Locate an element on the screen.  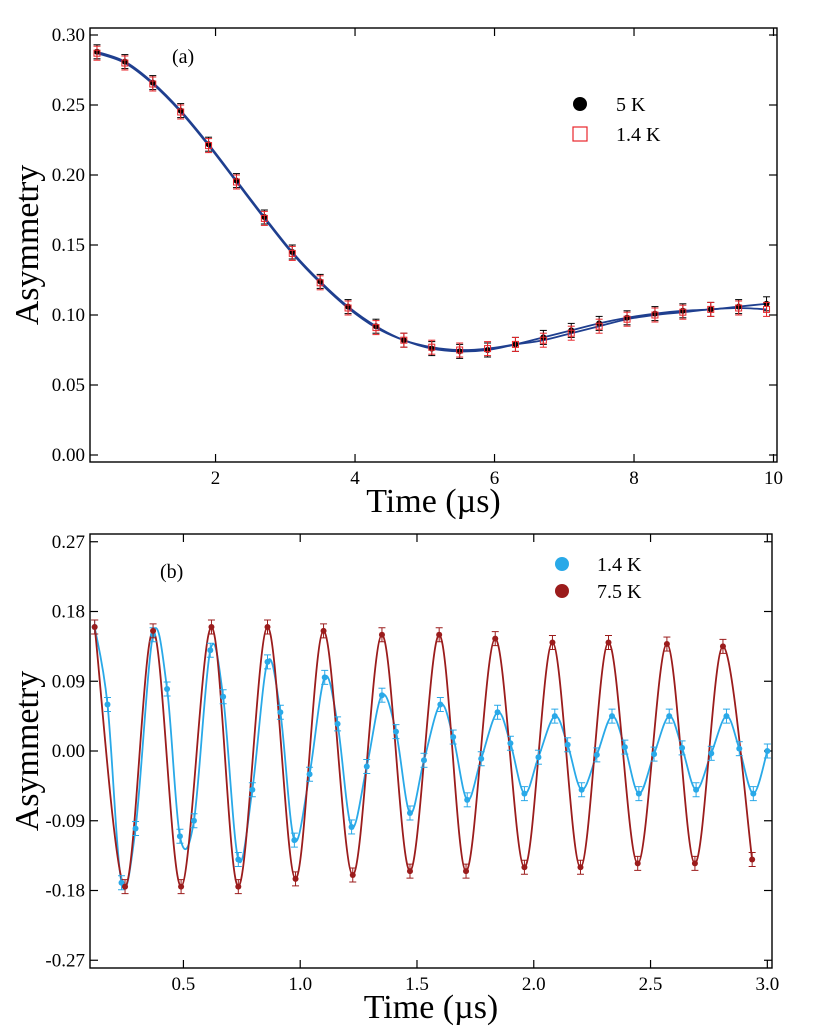
y-tick-label: 0.05 is located at coordinates (68, 385).